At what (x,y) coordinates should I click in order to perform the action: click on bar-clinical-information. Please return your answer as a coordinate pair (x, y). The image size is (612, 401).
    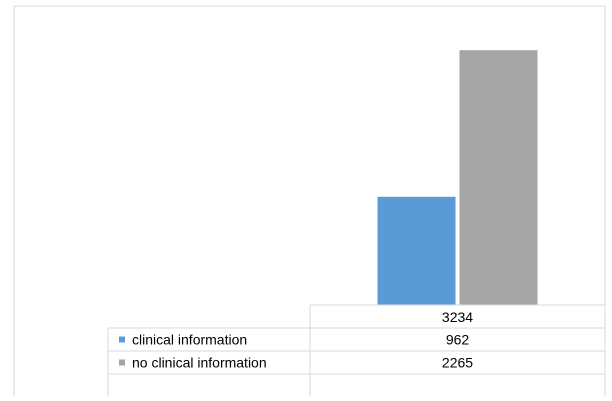
    Looking at the image, I should click on (416, 250).